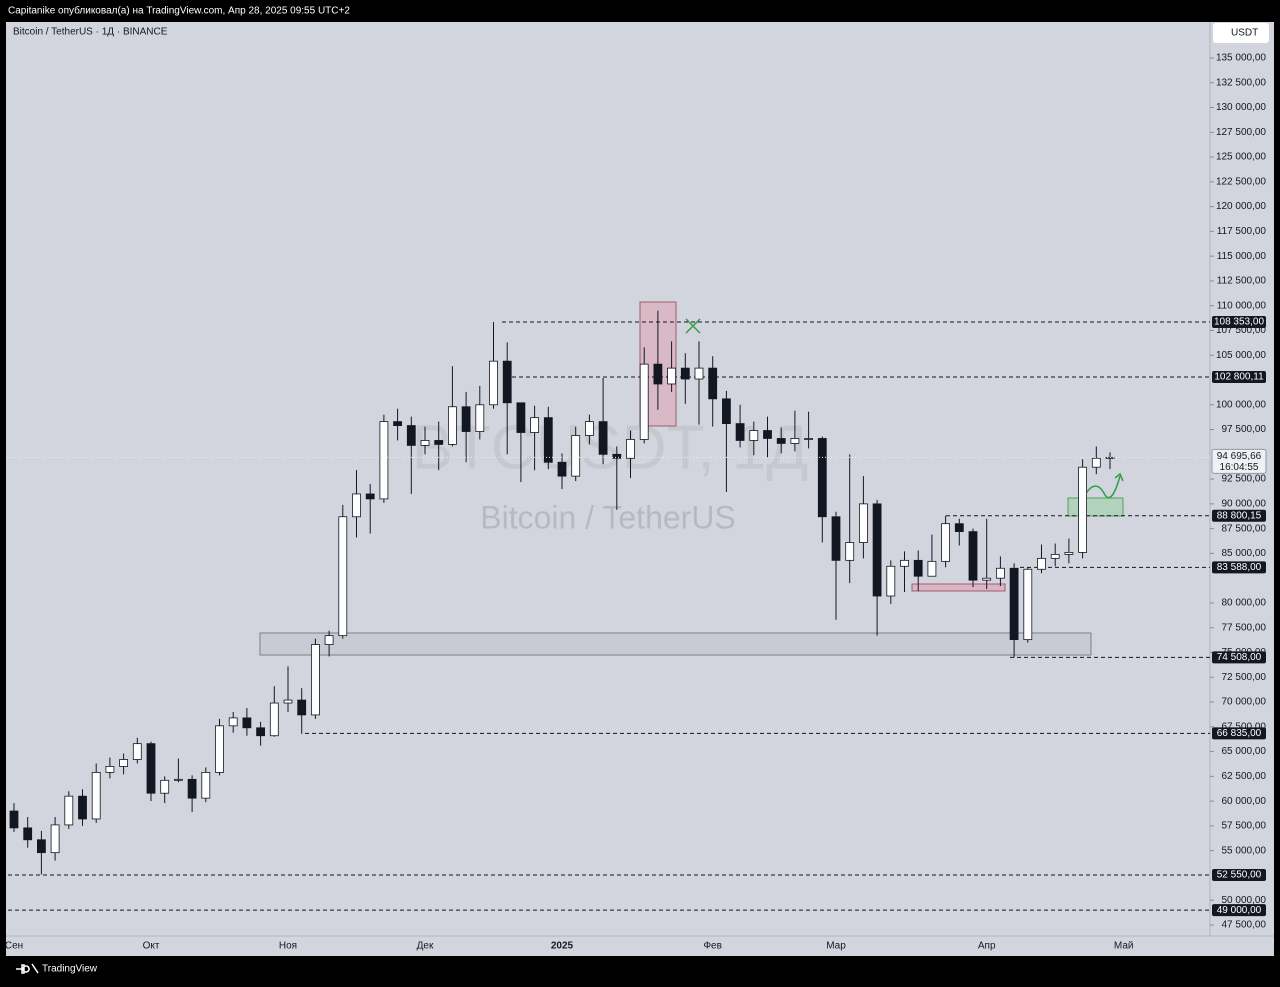 Image resolution: width=1280 pixels, height=987 pixels. What do you see at coordinates (987, 946) in the screenshot?
I see `x-tick-label: Апр` at bounding box center [987, 946].